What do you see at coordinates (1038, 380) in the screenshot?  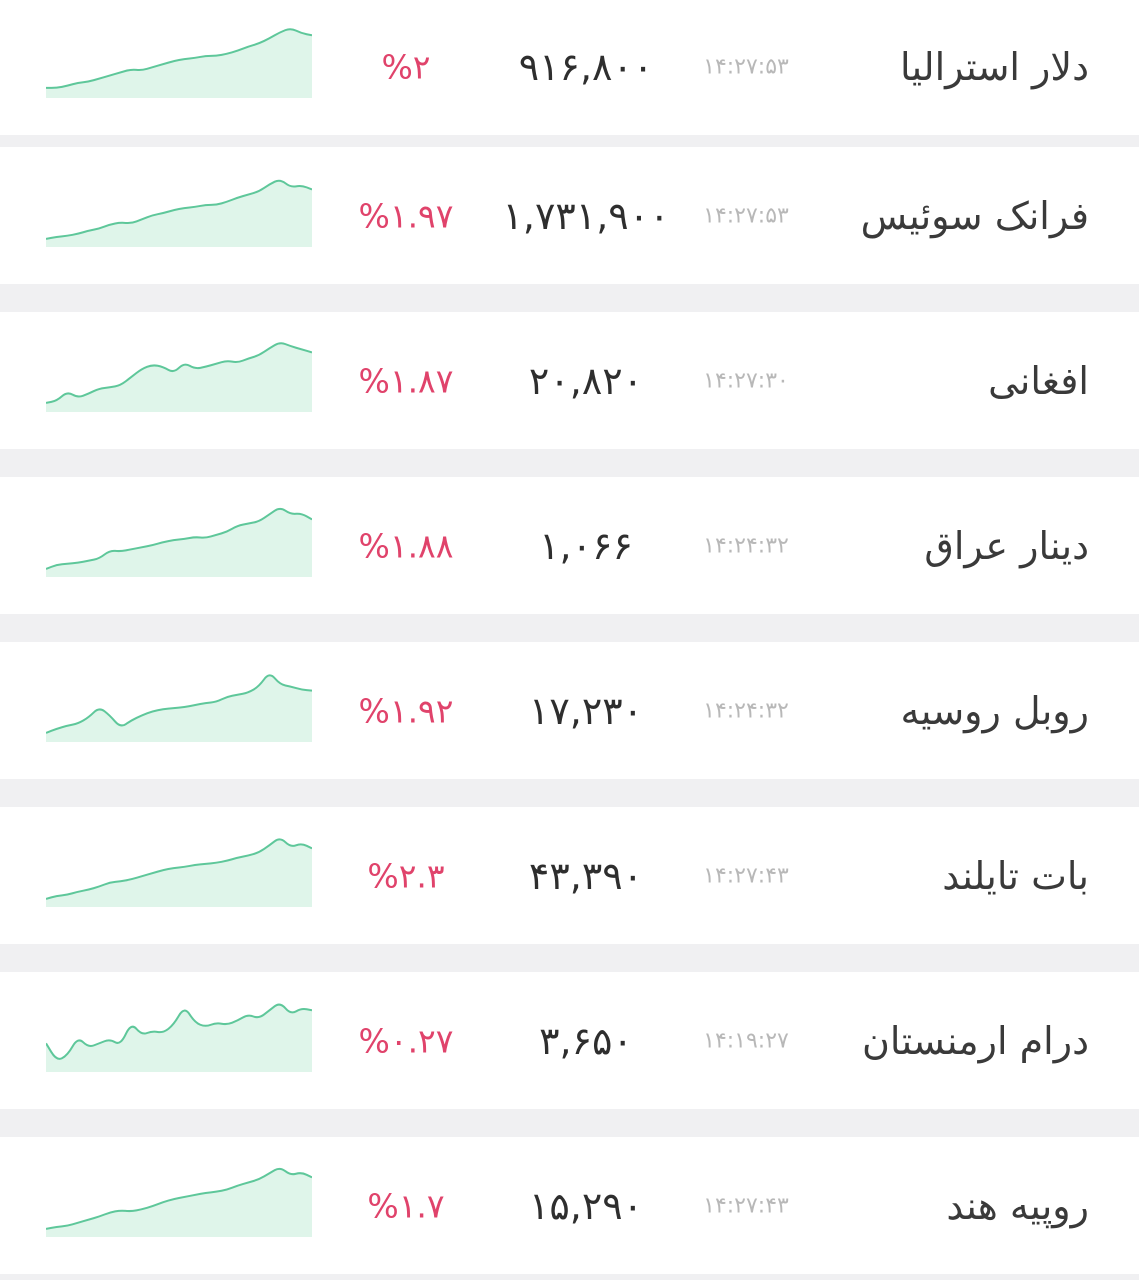 I see `currency-name: افغانی` at bounding box center [1038, 380].